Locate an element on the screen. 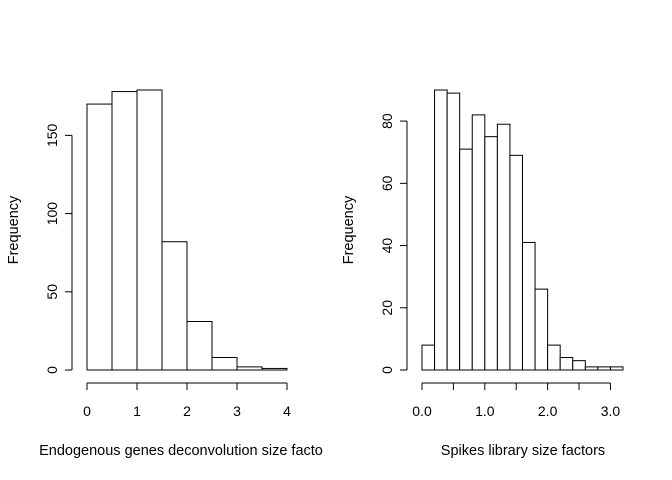 Image resolution: width=672 pixels, height=480 pixels. x-tick-label: 0.0 is located at coordinates (422, 411).